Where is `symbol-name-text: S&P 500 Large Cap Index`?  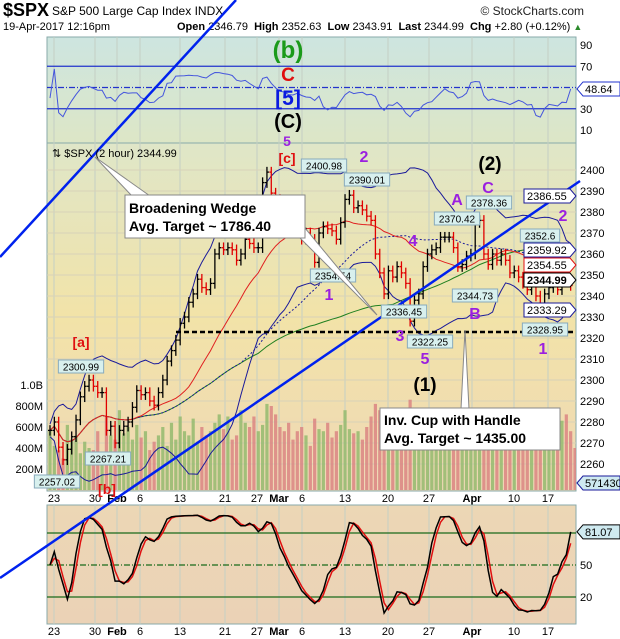 symbol-name-text: S&P 500 Large Cap Index is located at coordinates (122, 11).